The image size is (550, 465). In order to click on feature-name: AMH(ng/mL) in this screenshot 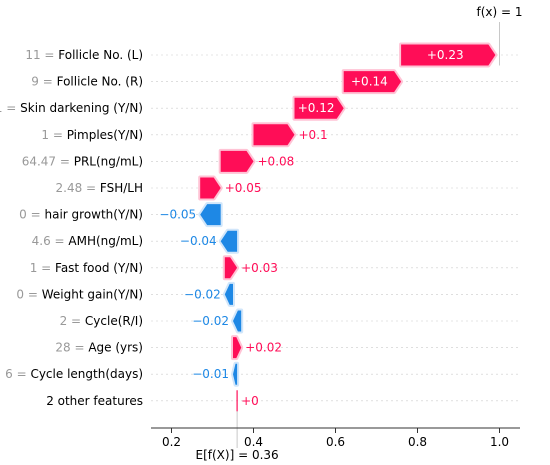, I will do `click(105, 241)`.